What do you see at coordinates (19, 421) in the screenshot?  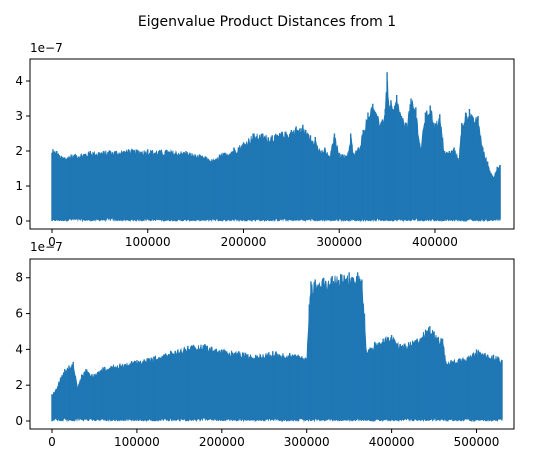 I see `bottom-y-tick-label: 0` at bounding box center [19, 421].